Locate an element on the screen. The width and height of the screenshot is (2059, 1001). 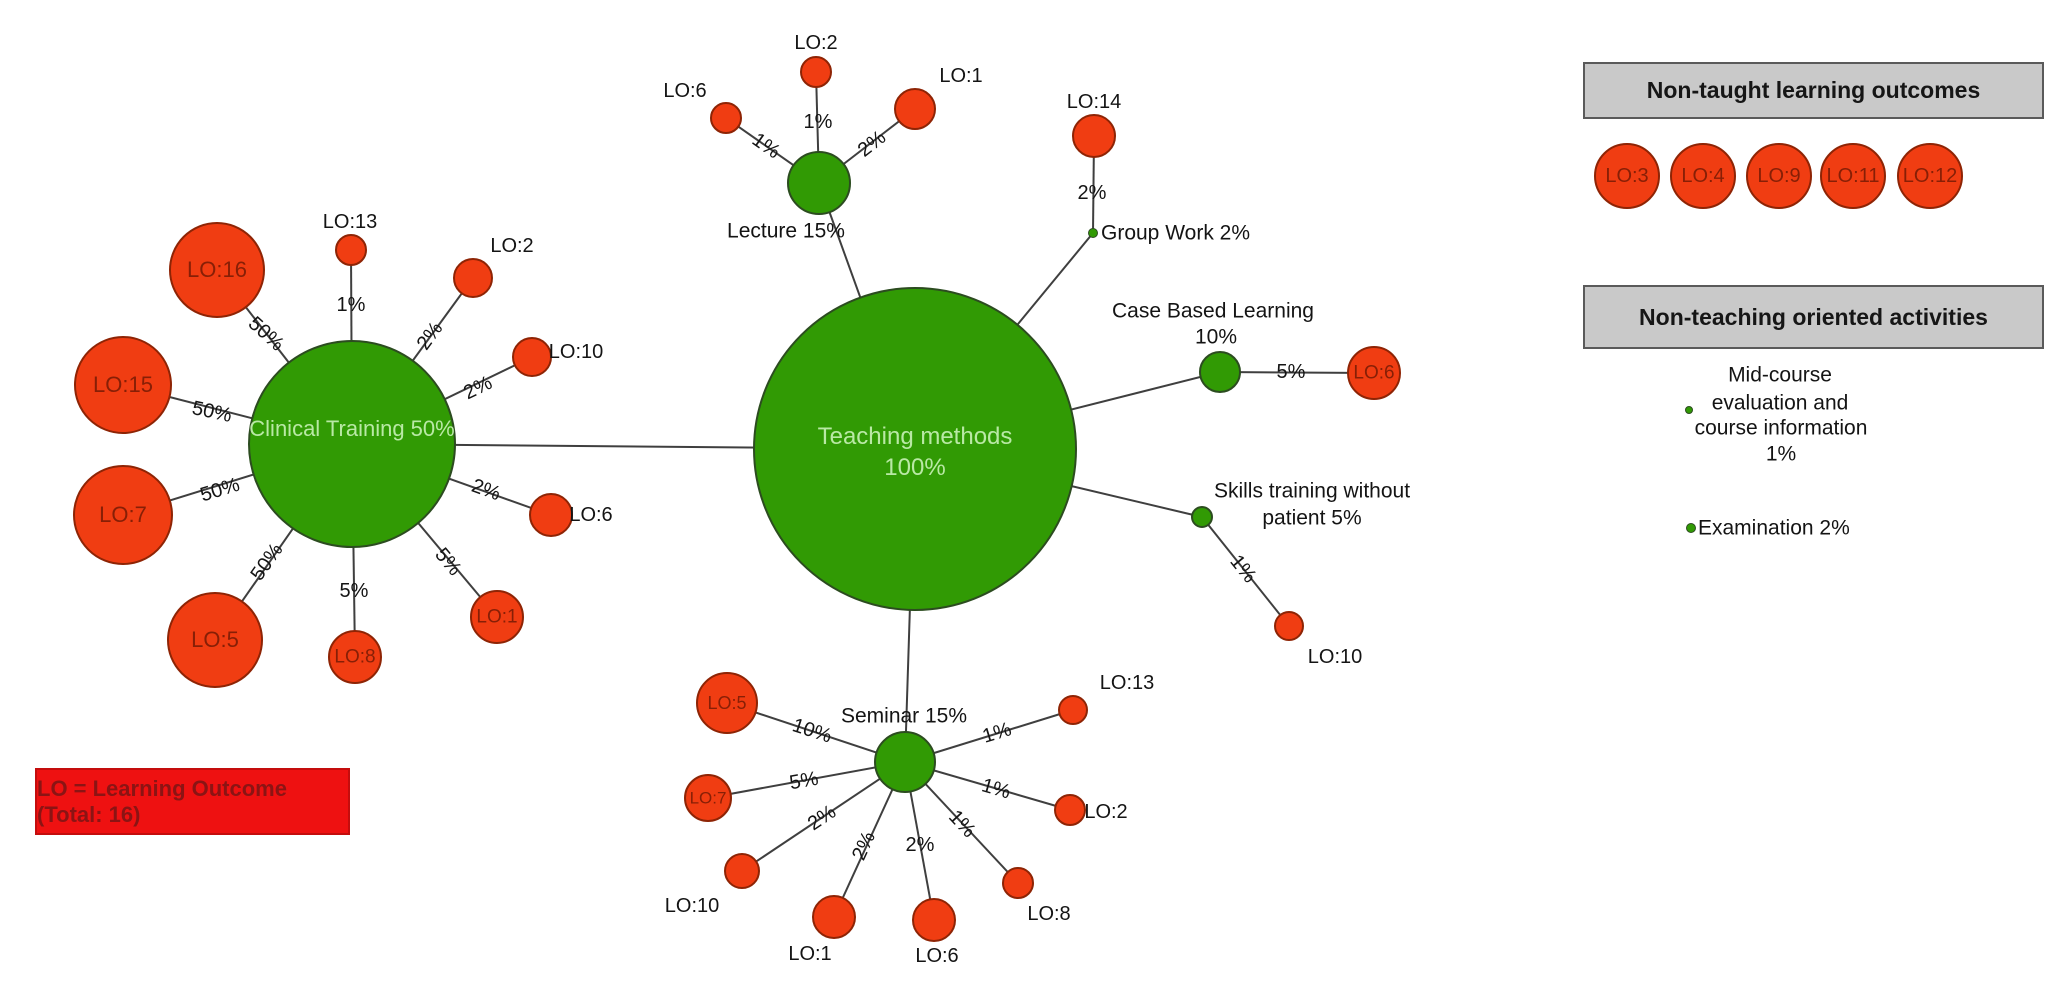
diagram-label: Mid-course is located at coordinates (1780, 375).